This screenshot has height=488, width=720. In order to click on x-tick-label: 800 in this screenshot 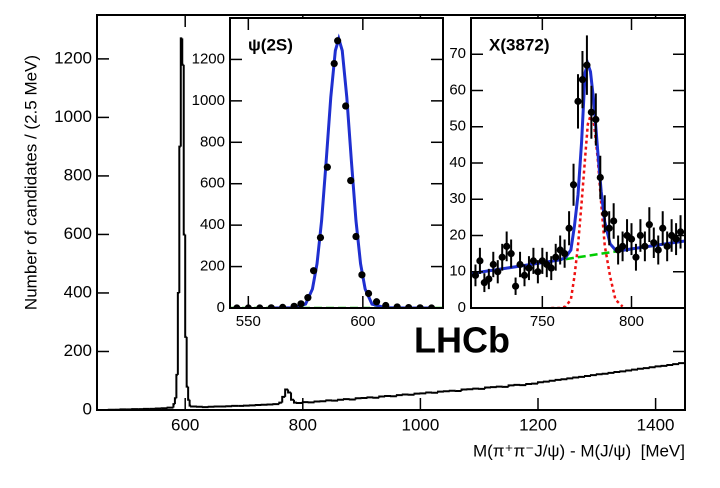, I will do `click(303, 425)`.